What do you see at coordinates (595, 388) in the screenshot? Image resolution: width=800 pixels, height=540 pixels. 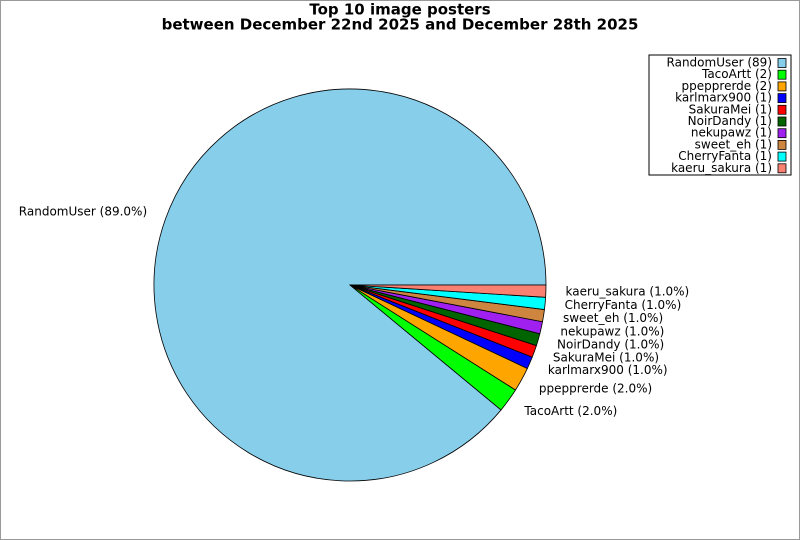 I see `slice-label: ppepprerde (2.0%)` at bounding box center [595, 388].